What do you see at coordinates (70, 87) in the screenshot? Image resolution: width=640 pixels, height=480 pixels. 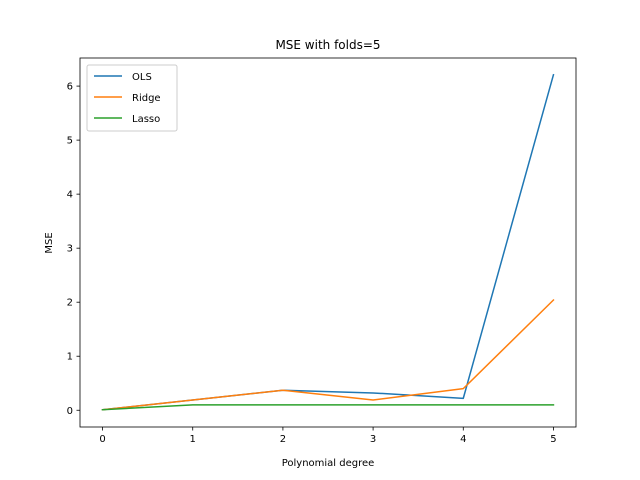 I see `y-tick-label: 6` at bounding box center [70, 87].